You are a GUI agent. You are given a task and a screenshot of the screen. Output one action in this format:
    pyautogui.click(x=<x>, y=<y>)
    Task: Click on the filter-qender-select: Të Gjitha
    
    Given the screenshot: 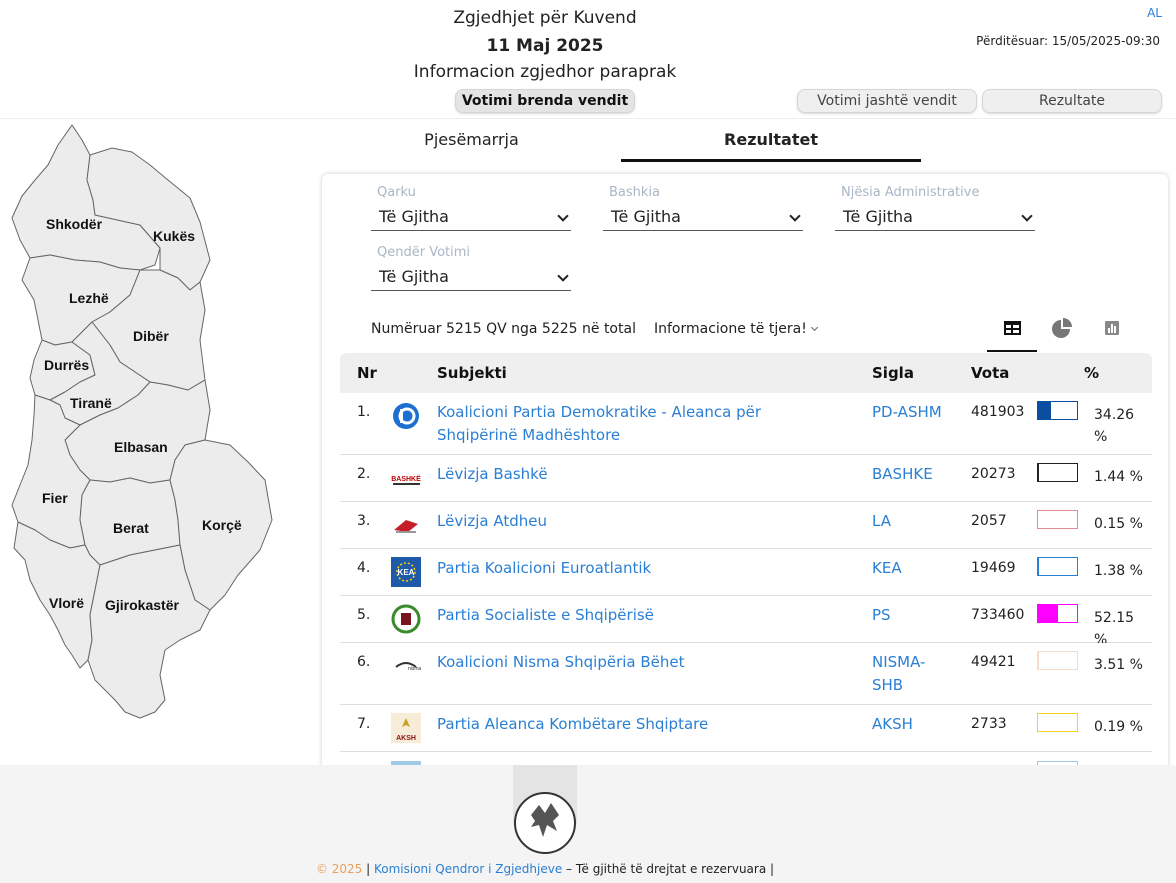 What is the action you would take?
    pyautogui.click(x=471, y=278)
    